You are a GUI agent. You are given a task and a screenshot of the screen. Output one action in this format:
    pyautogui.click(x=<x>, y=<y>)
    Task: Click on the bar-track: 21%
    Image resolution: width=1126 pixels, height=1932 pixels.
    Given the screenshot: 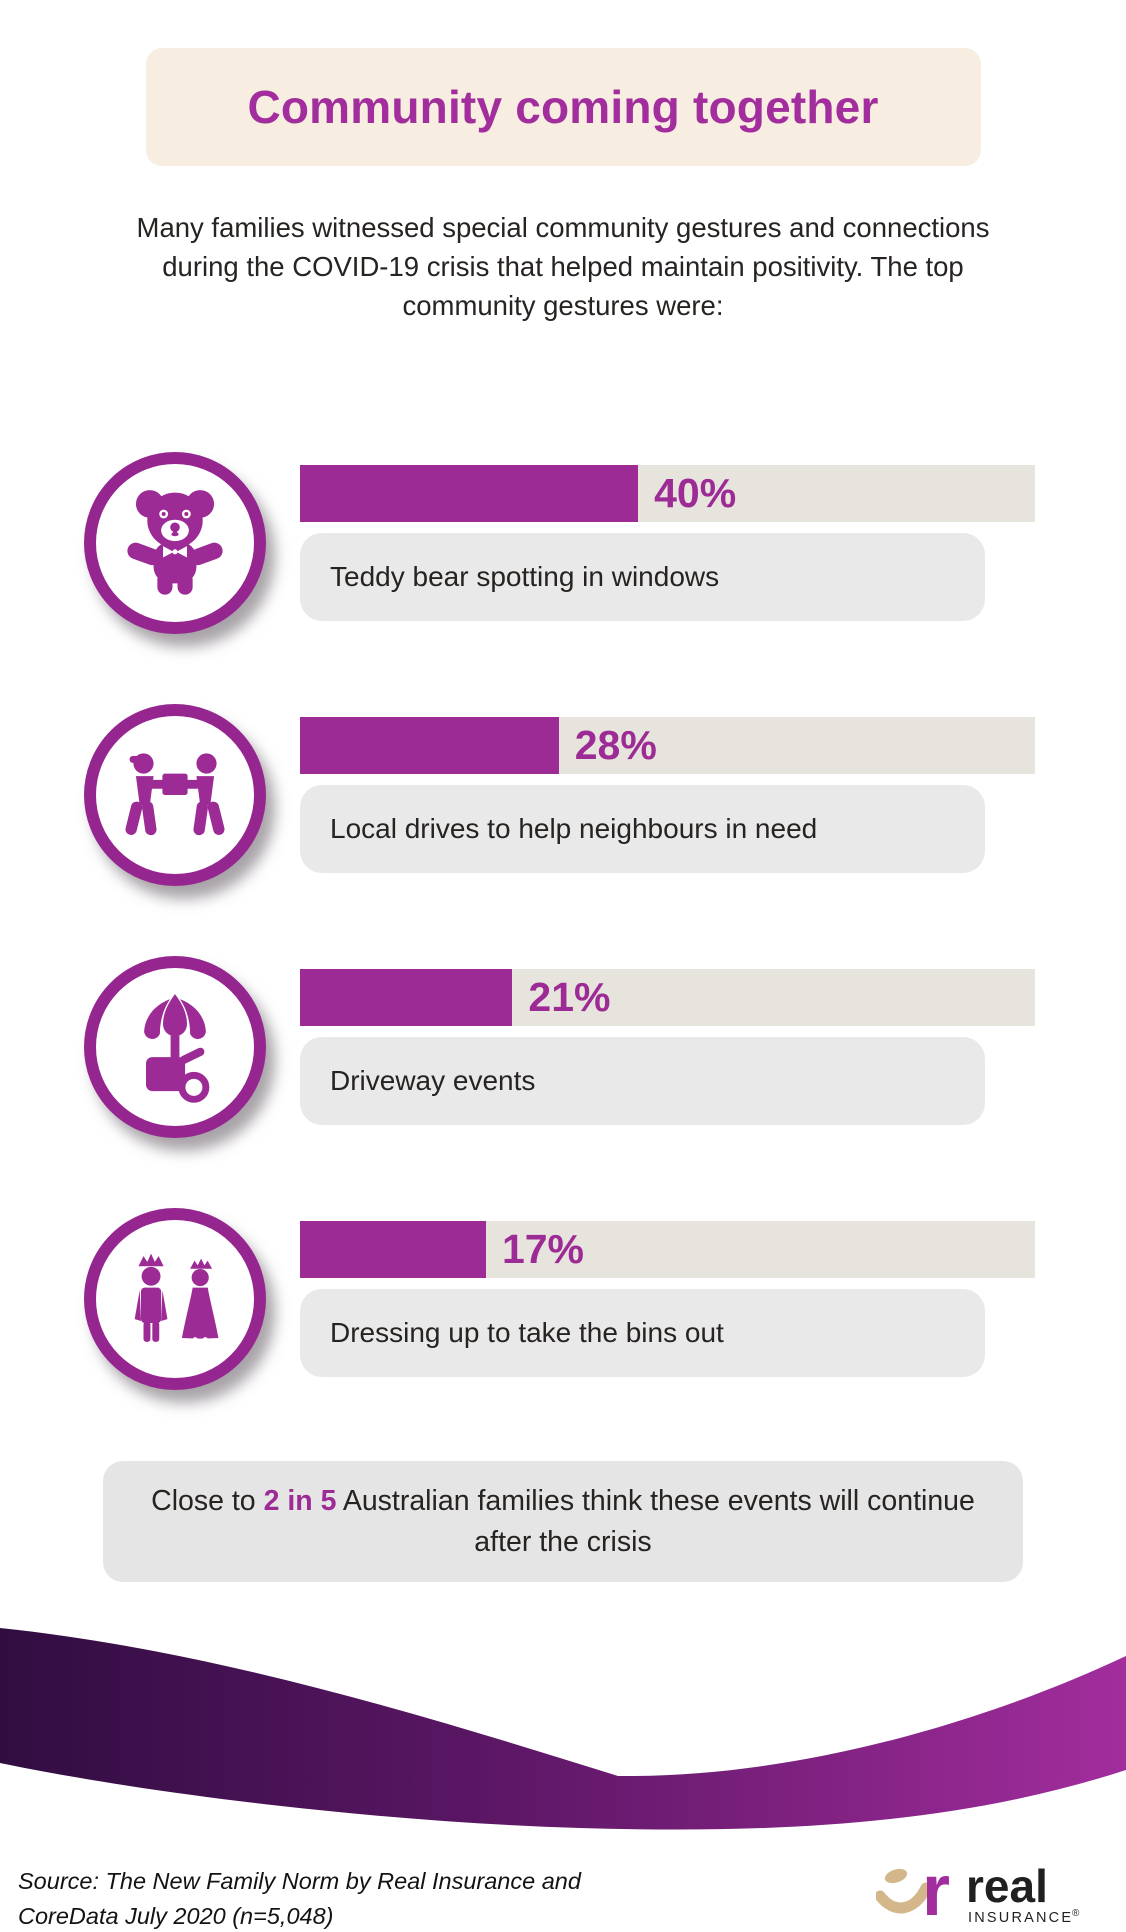 What is the action you would take?
    pyautogui.click(x=667, y=998)
    